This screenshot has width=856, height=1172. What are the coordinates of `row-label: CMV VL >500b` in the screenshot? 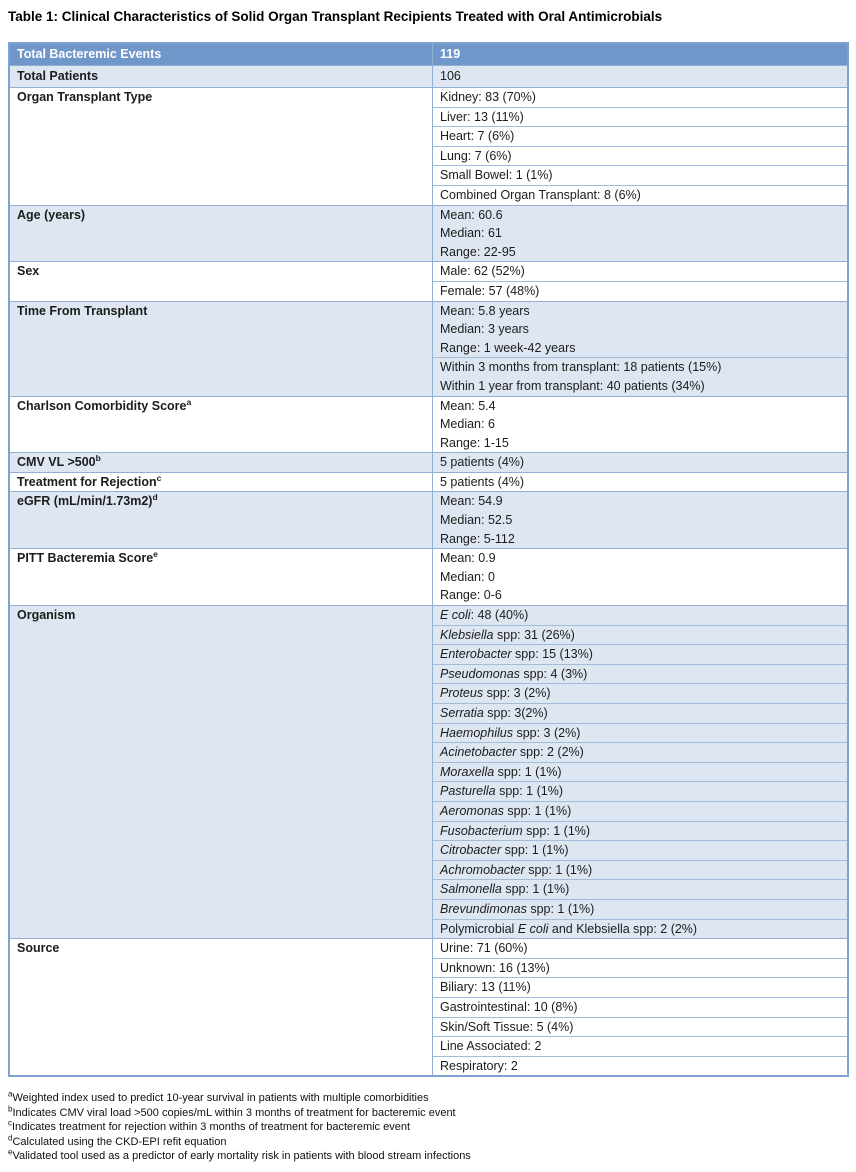 It's located at (221, 462).